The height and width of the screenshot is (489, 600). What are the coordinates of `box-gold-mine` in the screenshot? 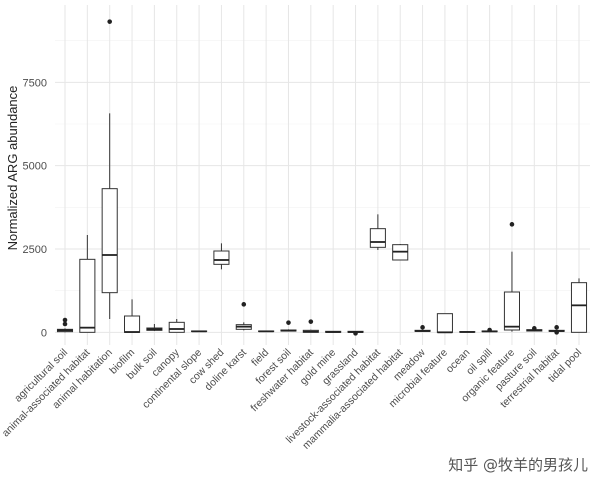 It's located at (333, 331).